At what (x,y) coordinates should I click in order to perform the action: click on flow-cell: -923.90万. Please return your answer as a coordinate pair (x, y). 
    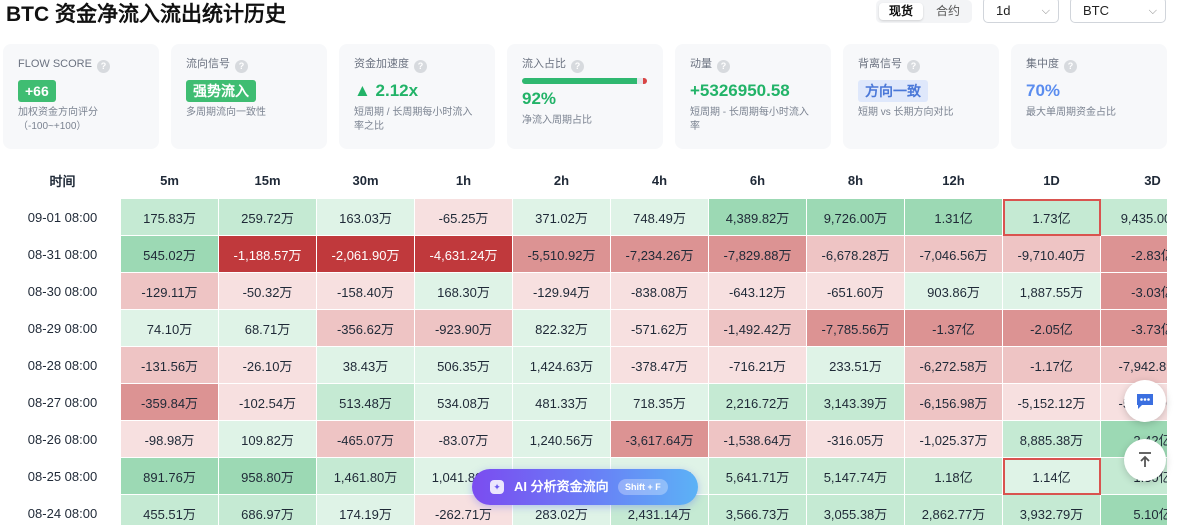
    Looking at the image, I should click on (463, 328).